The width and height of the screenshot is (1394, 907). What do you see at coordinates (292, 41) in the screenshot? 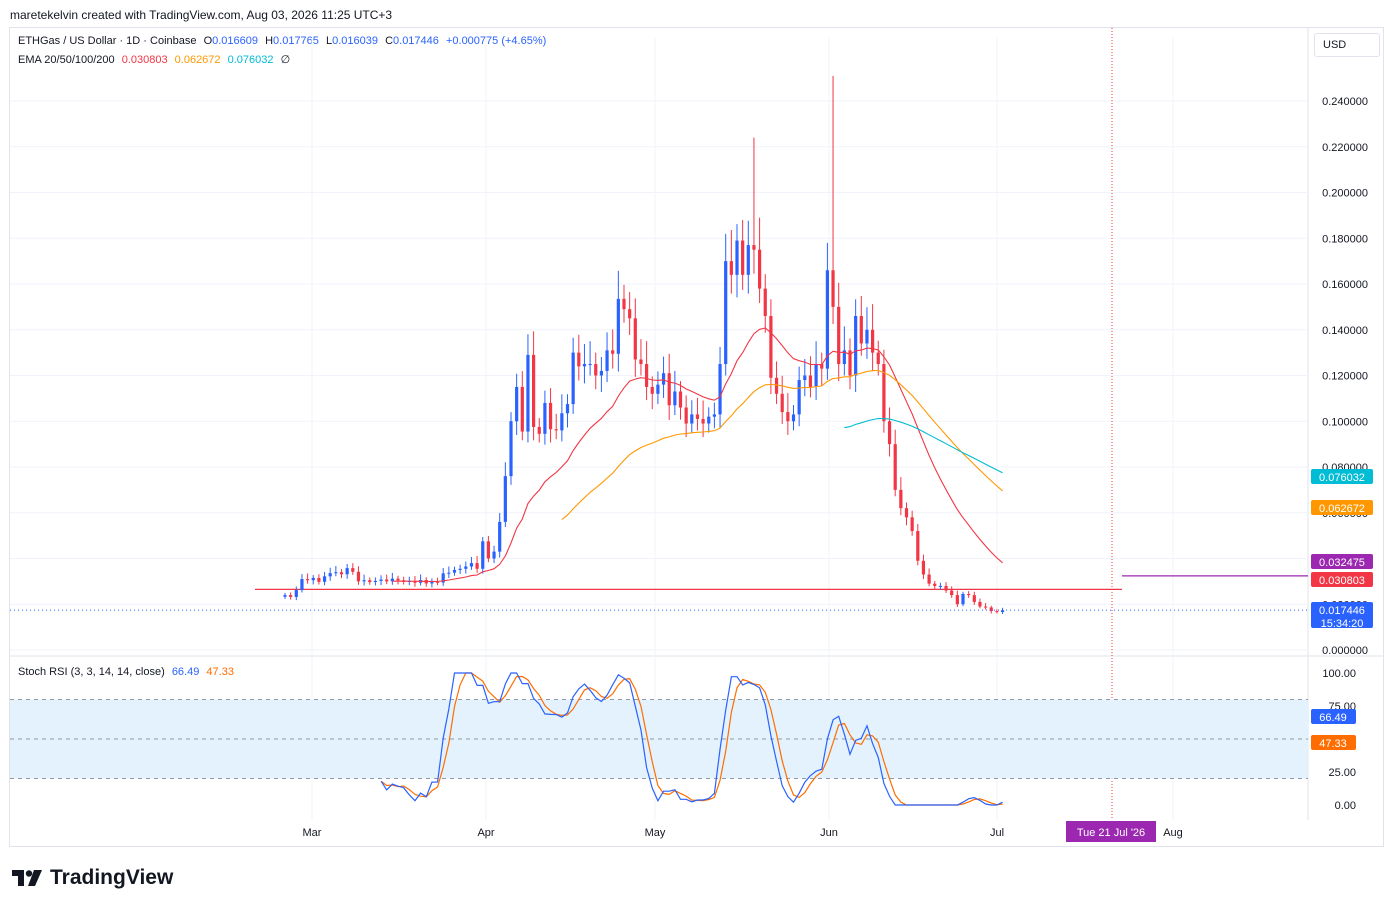
I see `ohlc-high: H0.017765` at bounding box center [292, 41].